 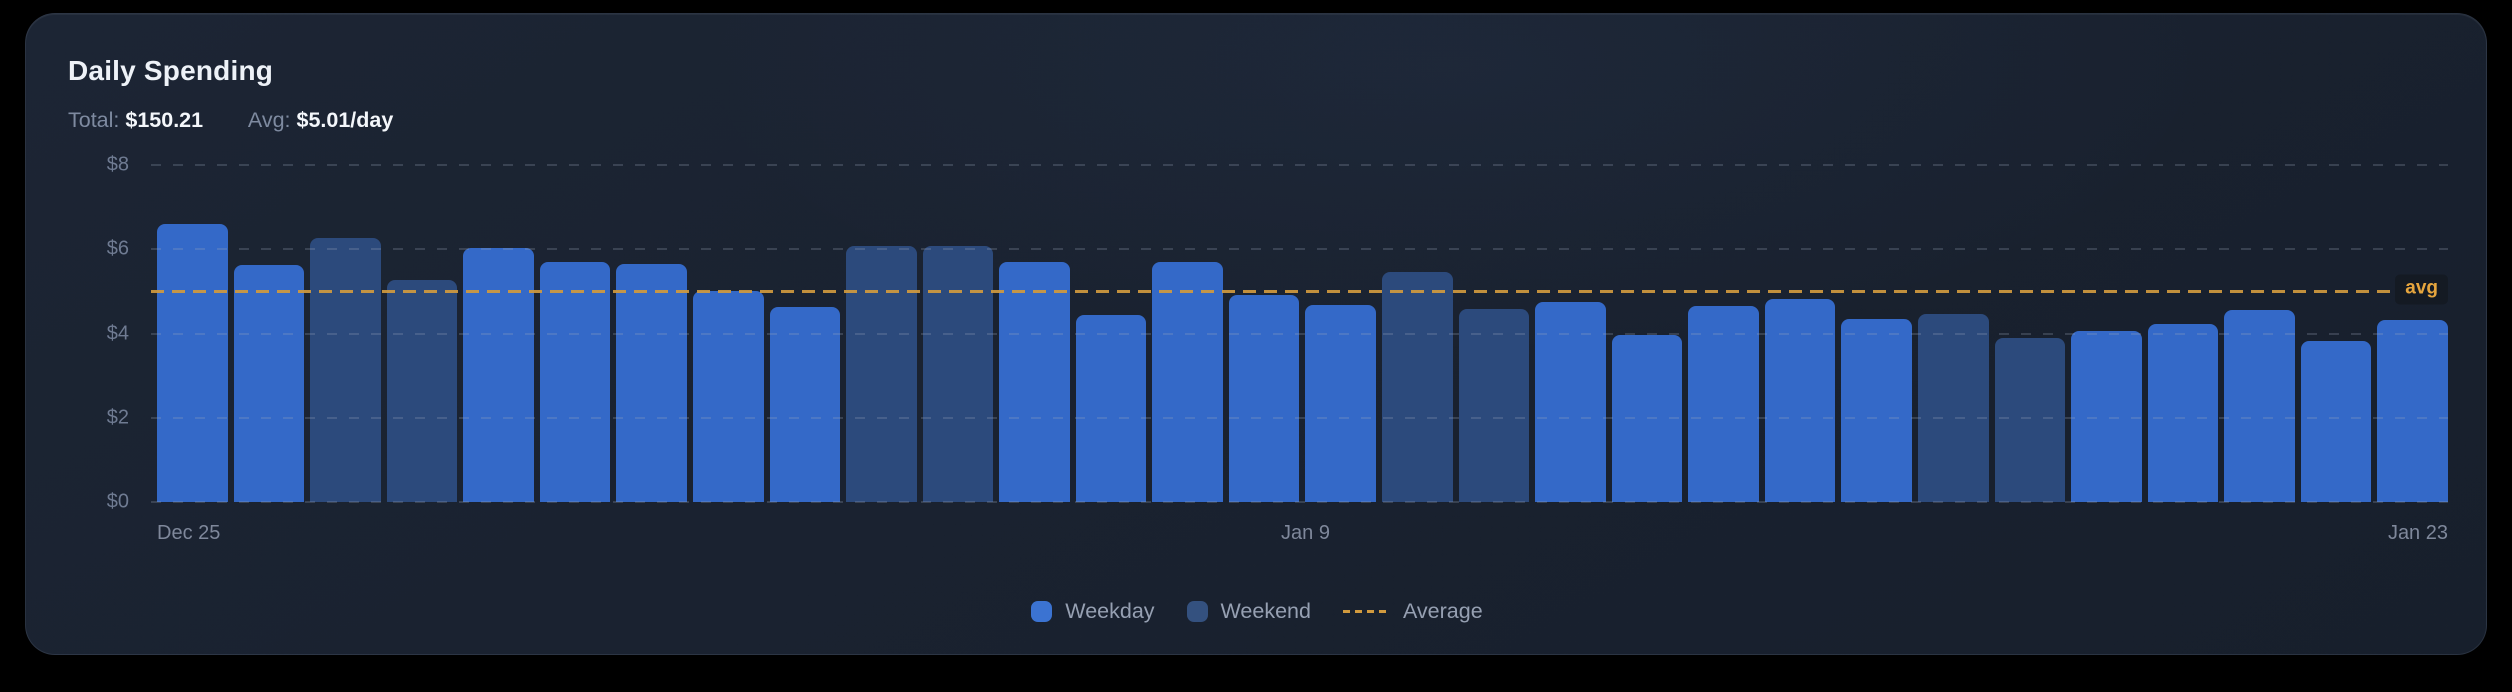 What do you see at coordinates (345, 120) in the screenshot?
I see `avg-value: $5.01/day` at bounding box center [345, 120].